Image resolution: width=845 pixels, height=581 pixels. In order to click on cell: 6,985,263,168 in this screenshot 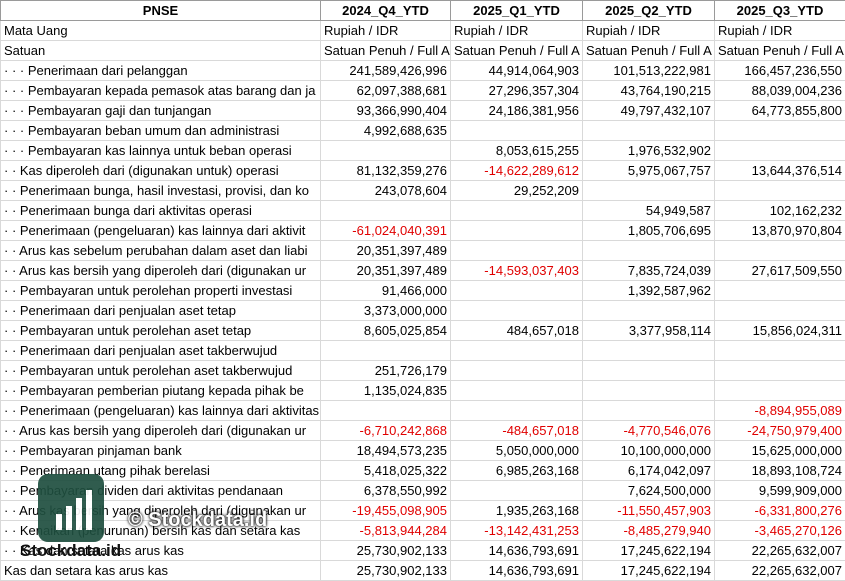, I will do `click(516, 470)`.